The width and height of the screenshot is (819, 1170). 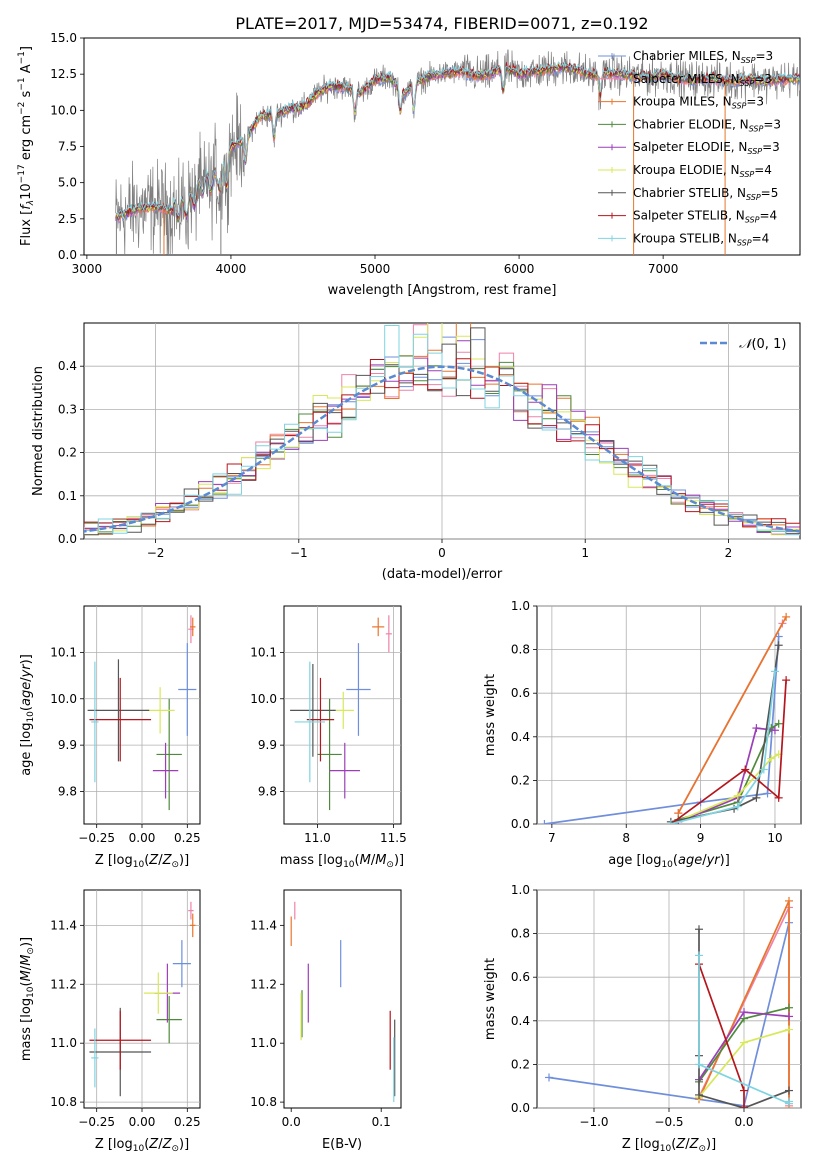 What do you see at coordinates (63, 38) in the screenshot?
I see `y-tick-label: 15.0` at bounding box center [63, 38].